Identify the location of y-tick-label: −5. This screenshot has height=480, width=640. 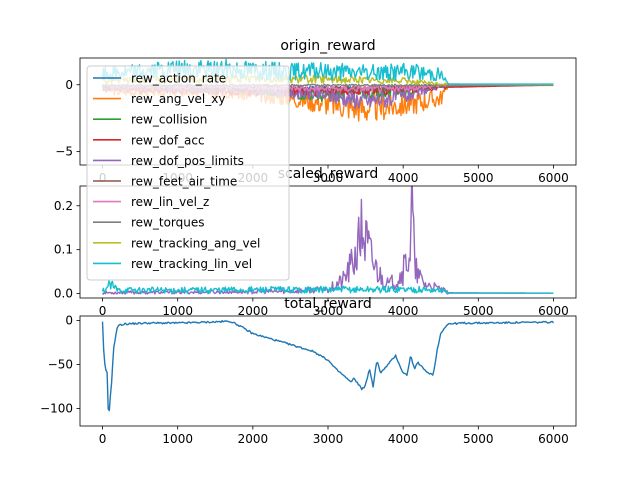
(64, 152).